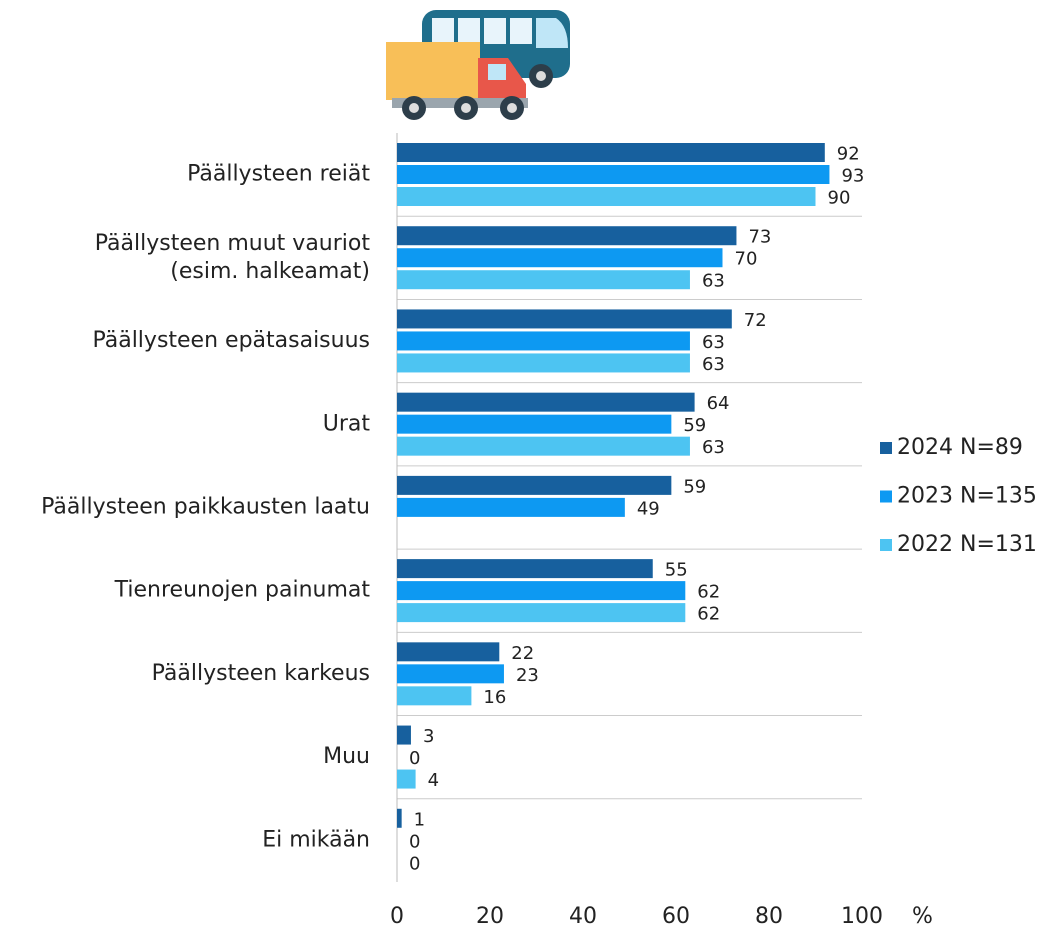  I want to click on category-label: Päällysteen karkeus, so click(261, 673).